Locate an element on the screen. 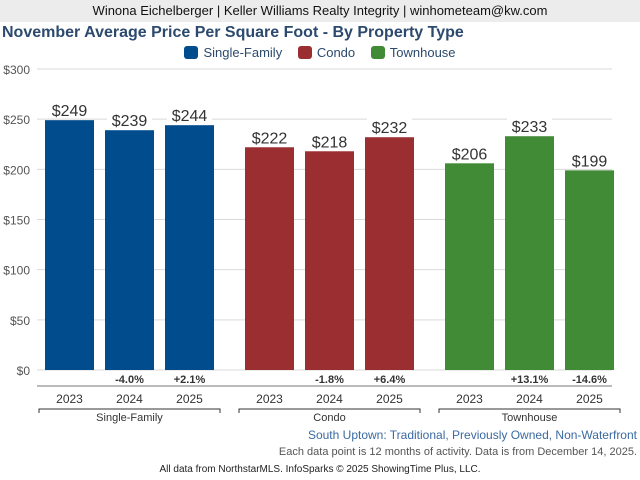 This screenshot has width=640, height=480. data-label: $249 is located at coordinates (70, 111).